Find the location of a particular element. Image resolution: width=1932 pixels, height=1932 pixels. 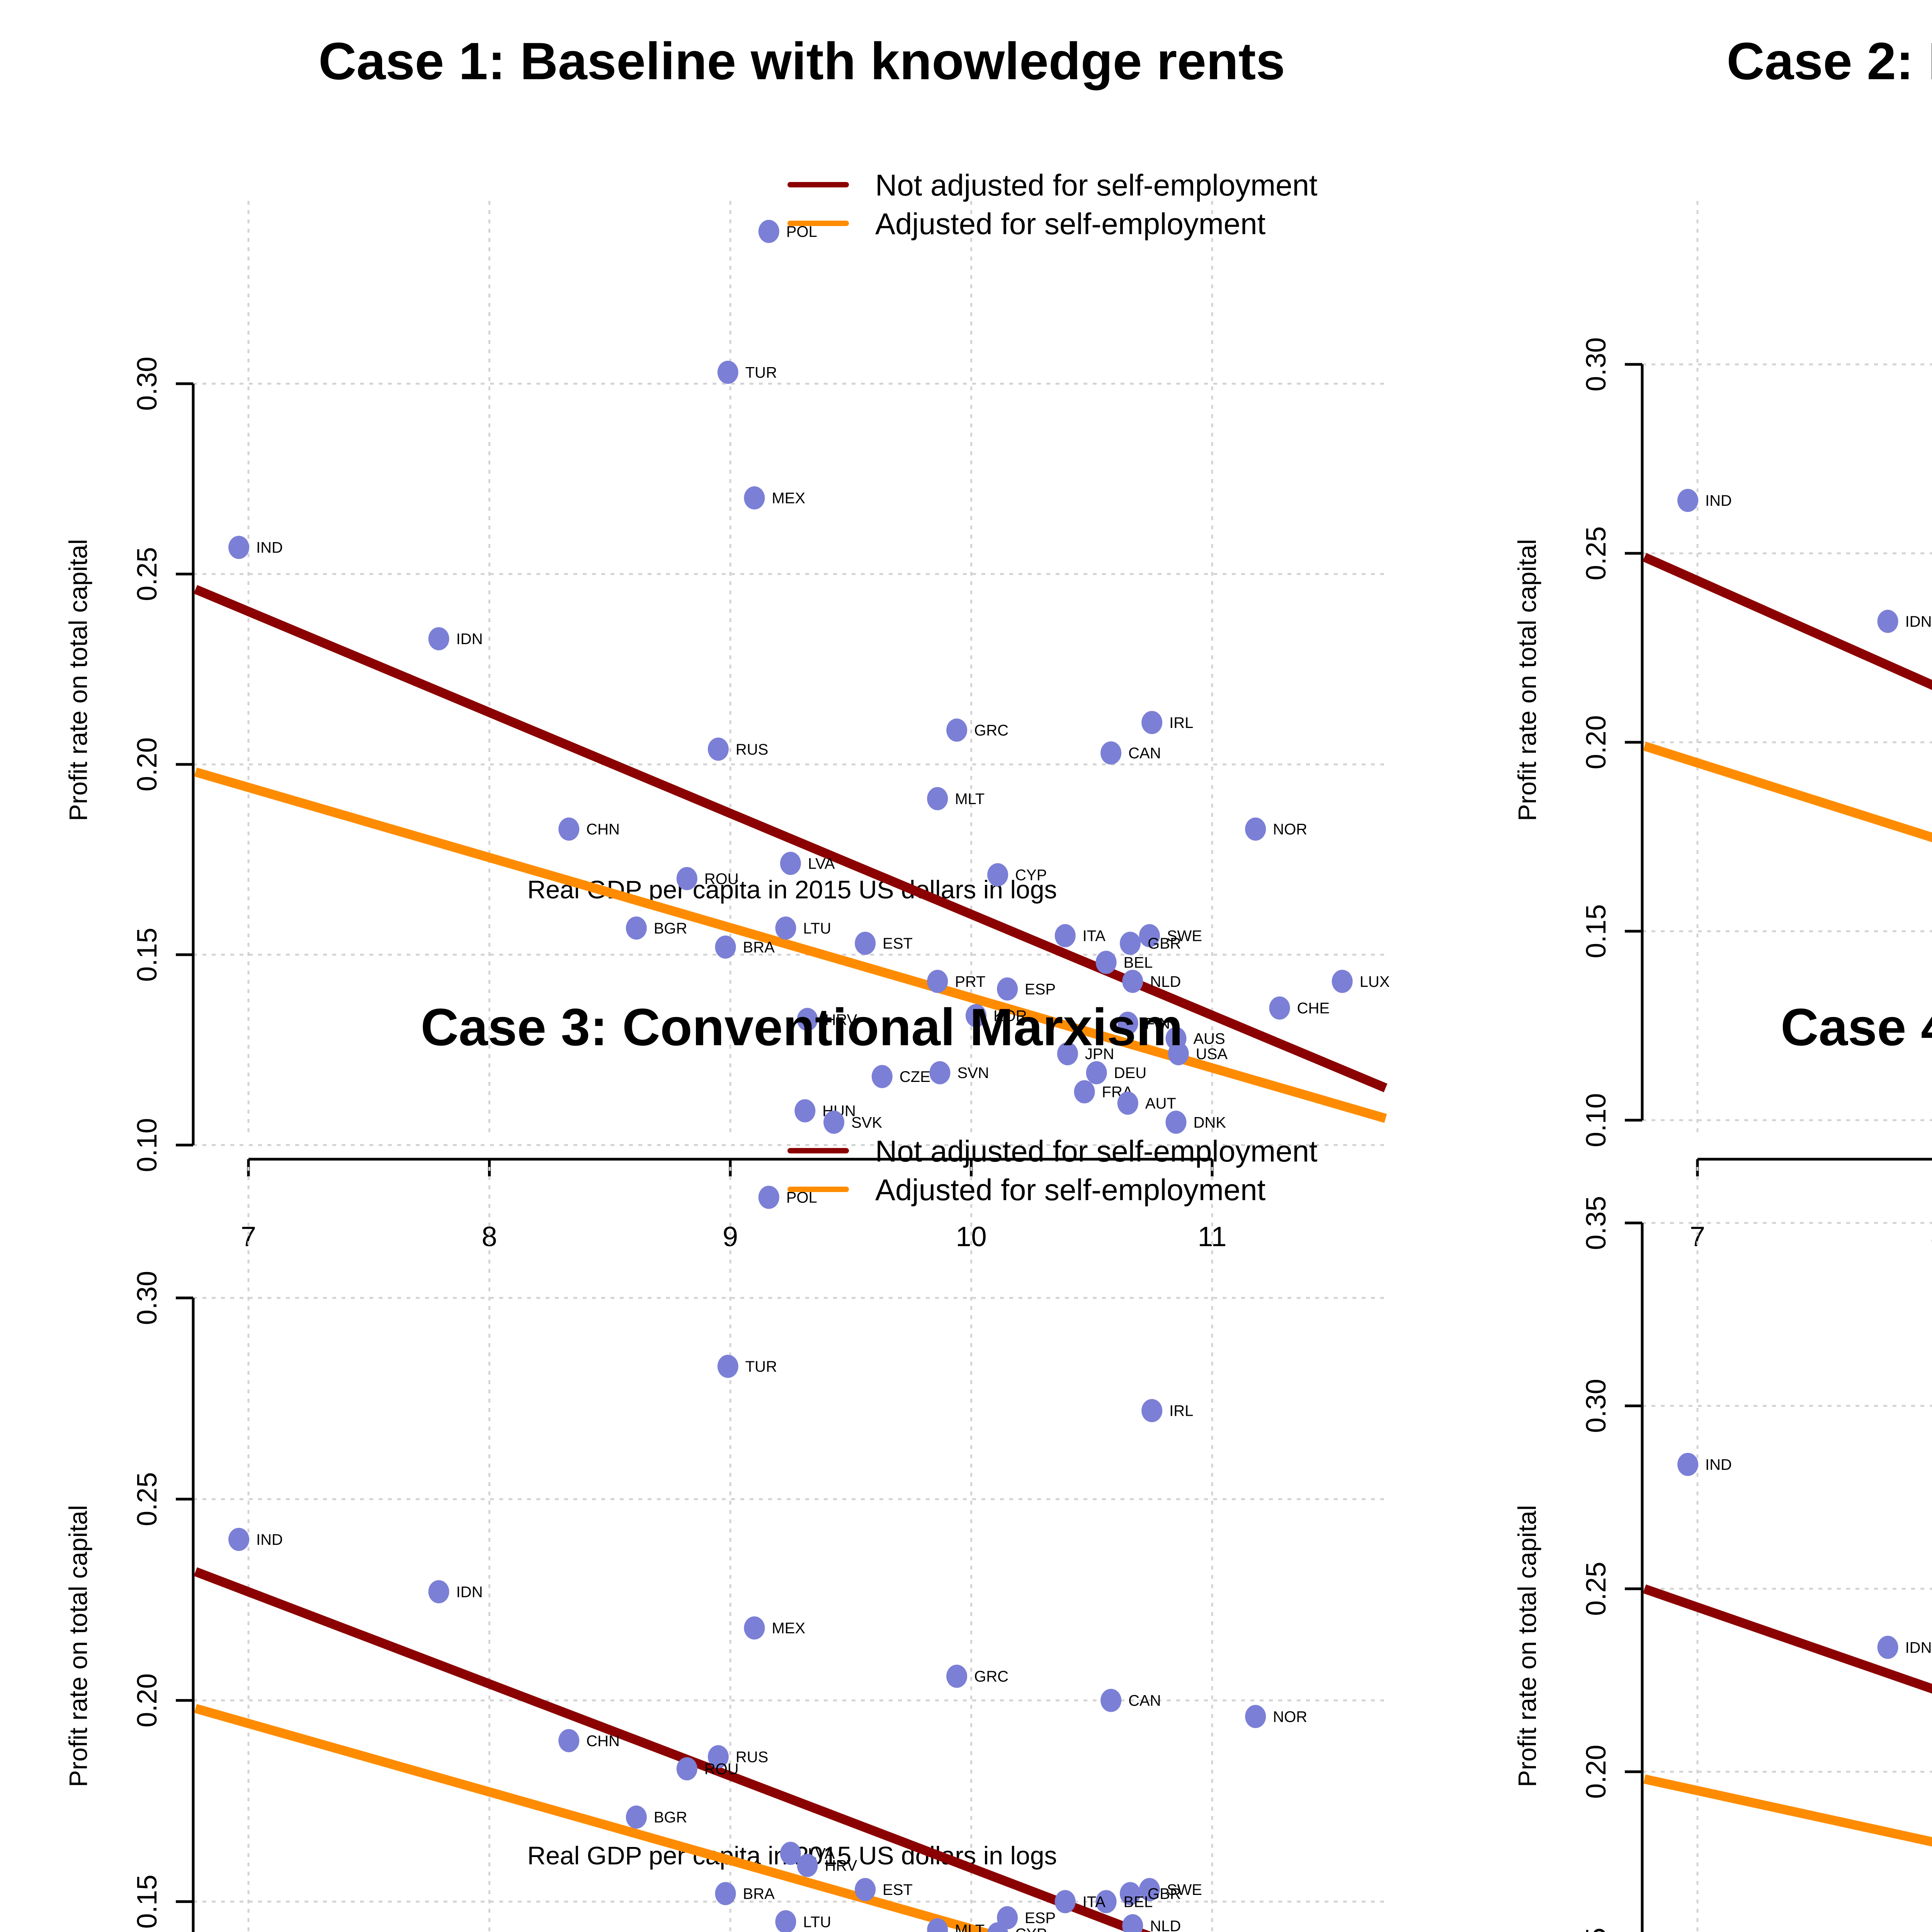

data-point-label: IRL is located at coordinates (1181, 723).